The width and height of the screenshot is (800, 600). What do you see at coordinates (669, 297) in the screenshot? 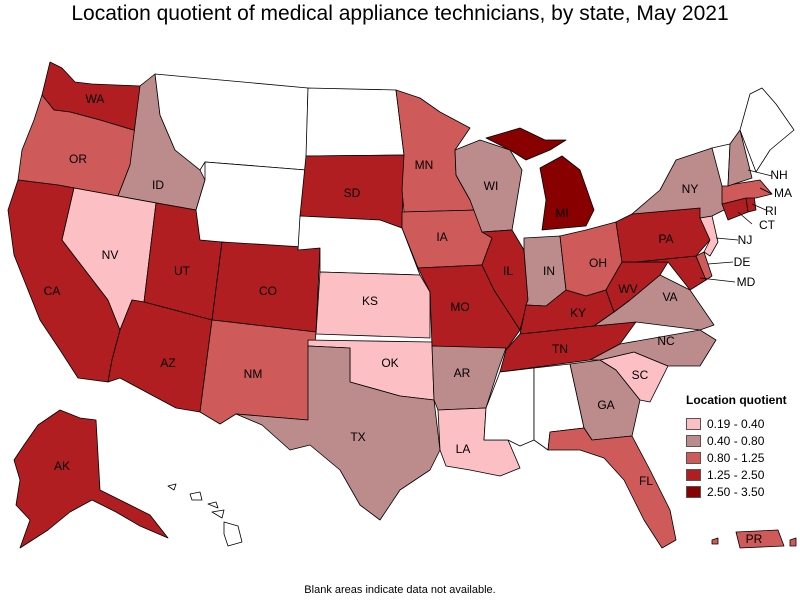
I see `state-label-VA: VA` at bounding box center [669, 297].